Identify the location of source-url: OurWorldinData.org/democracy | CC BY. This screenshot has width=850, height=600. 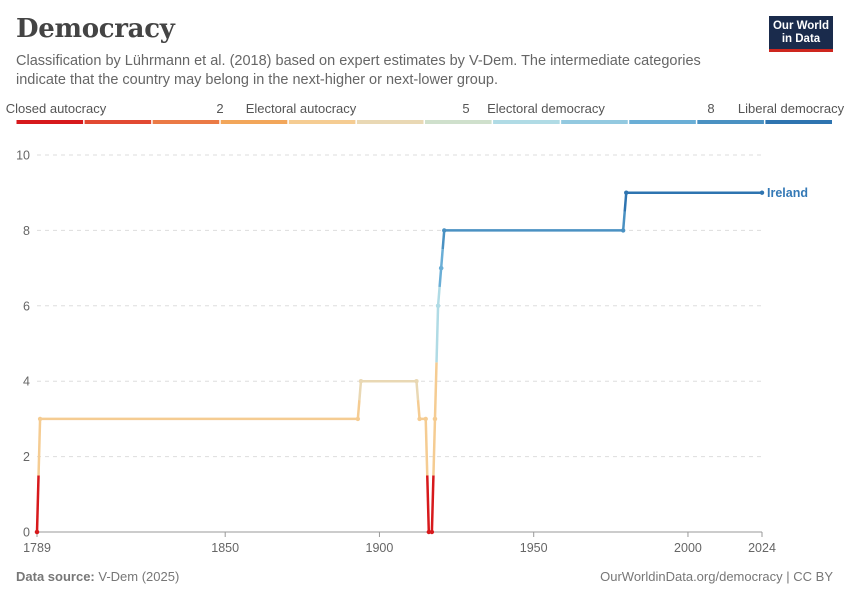
(716, 576).